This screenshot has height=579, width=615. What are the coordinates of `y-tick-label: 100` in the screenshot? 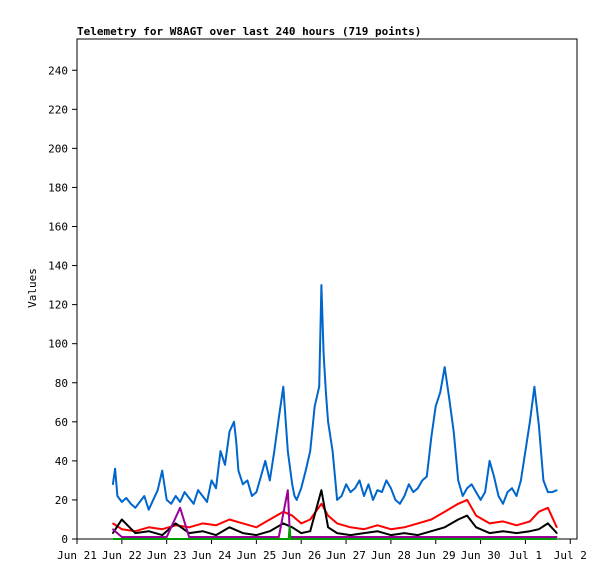 It's located at (58, 344).